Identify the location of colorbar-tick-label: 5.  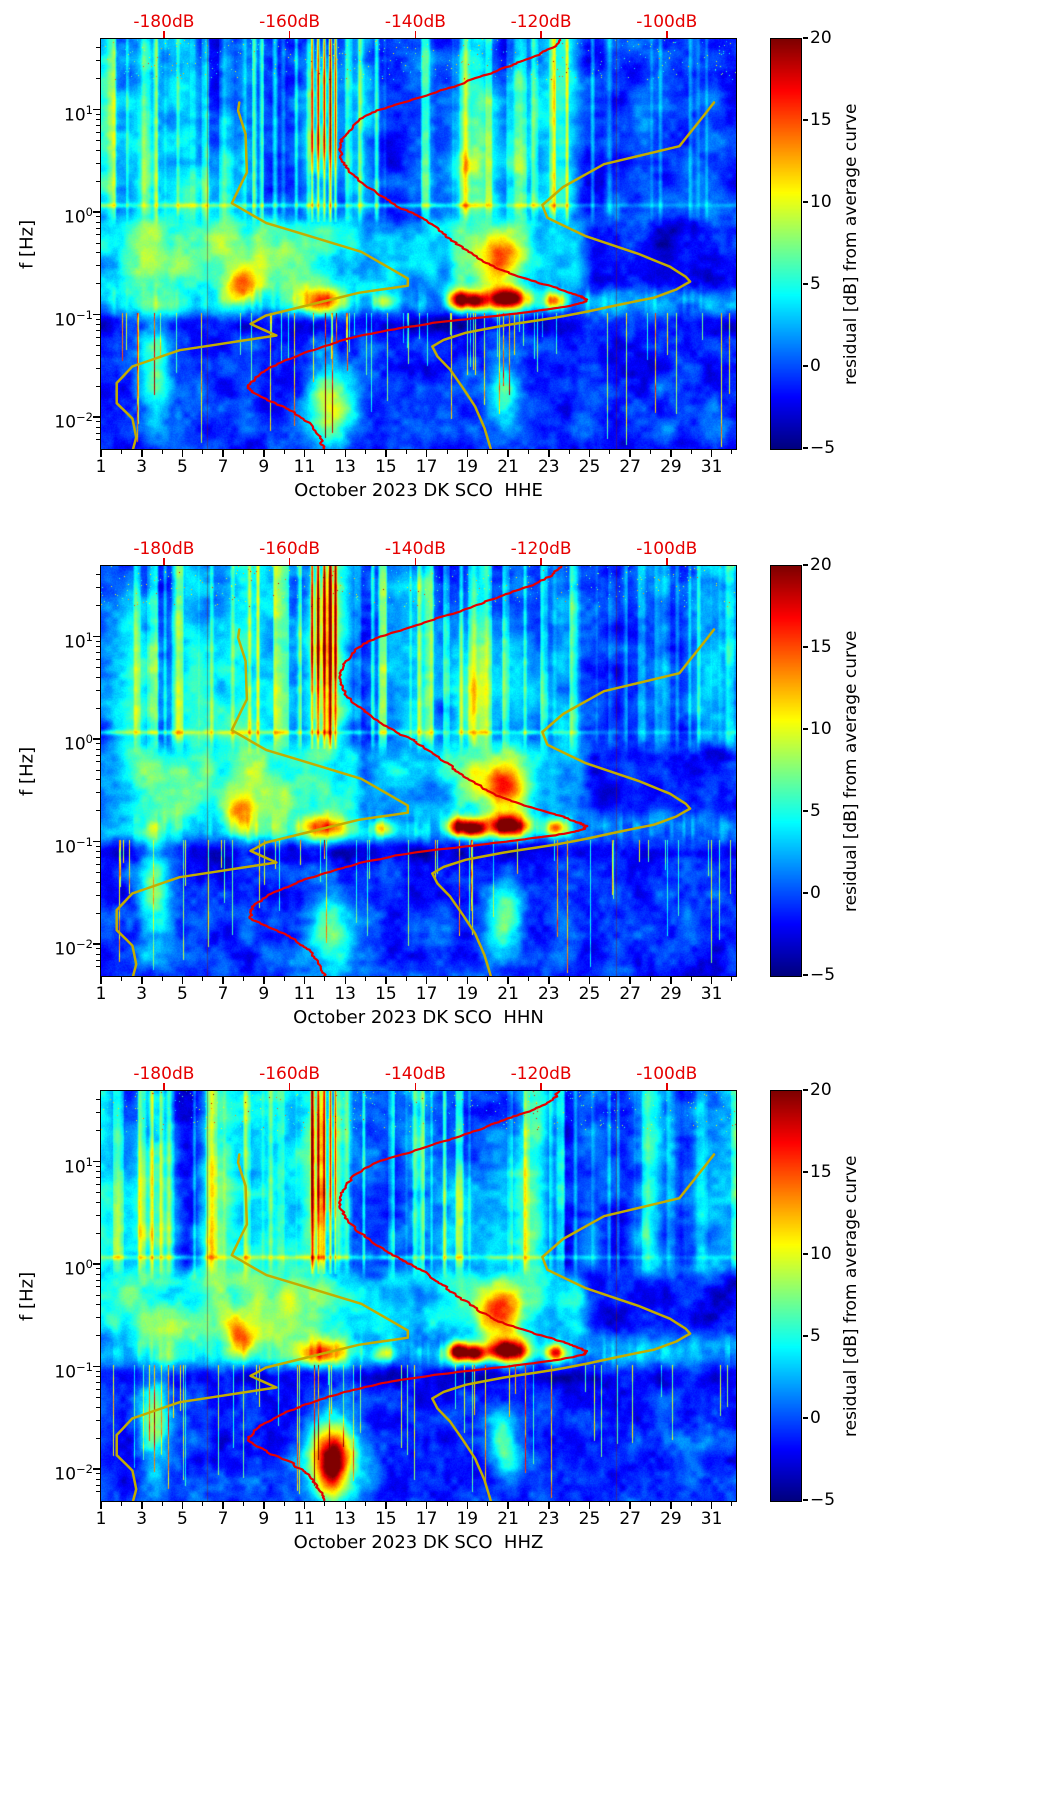
(815, 811).